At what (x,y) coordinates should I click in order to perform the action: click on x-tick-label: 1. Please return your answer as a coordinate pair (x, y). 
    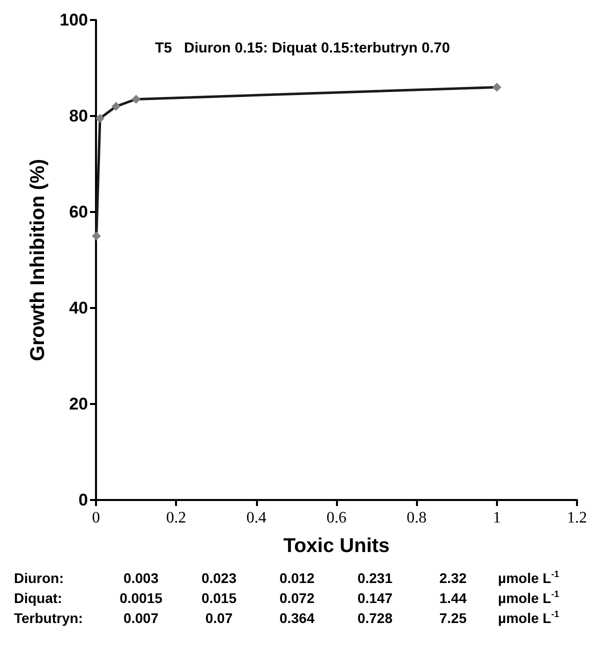
    Looking at the image, I should click on (496, 518).